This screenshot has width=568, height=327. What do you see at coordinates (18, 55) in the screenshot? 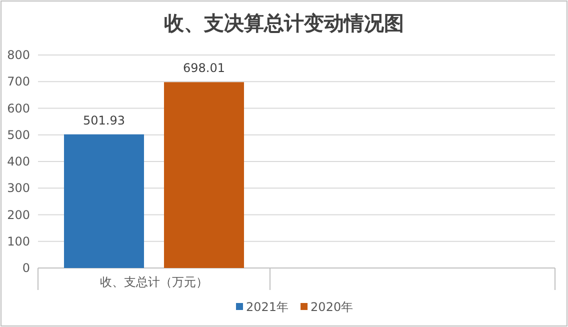
I see `y-tick-label: 800` at bounding box center [18, 55].